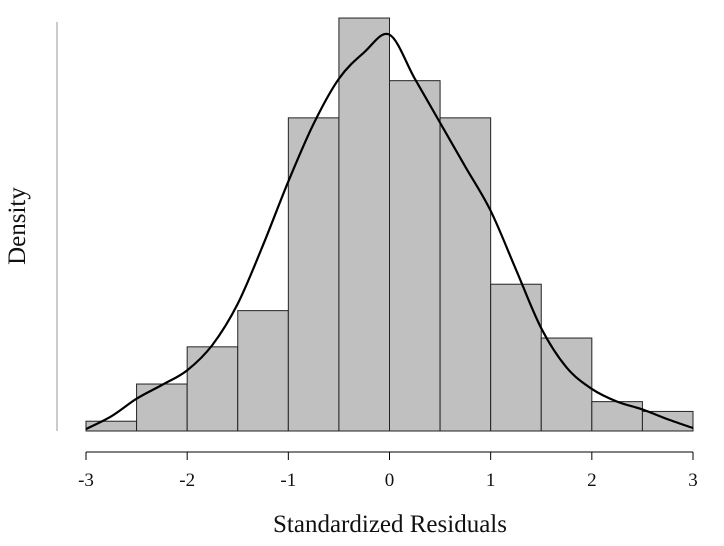 This screenshot has height=546, width=724. What do you see at coordinates (491, 480) in the screenshot?
I see `x-tick-label: 1` at bounding box center [491, 480].